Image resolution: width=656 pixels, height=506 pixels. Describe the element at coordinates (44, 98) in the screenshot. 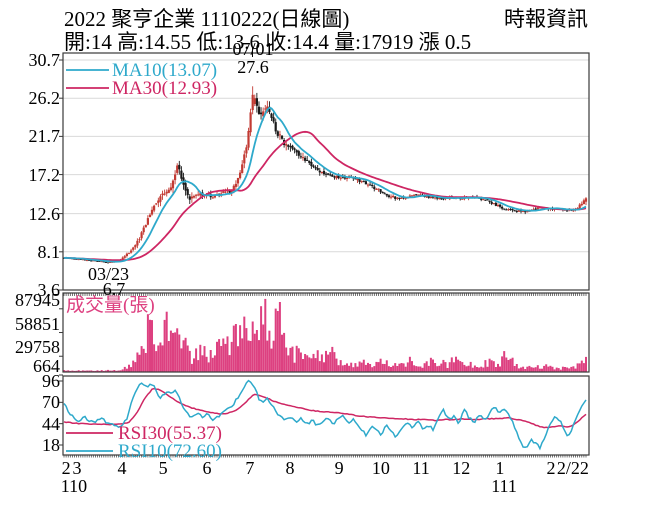

I see `price-axis-label: 26.2` at that location.